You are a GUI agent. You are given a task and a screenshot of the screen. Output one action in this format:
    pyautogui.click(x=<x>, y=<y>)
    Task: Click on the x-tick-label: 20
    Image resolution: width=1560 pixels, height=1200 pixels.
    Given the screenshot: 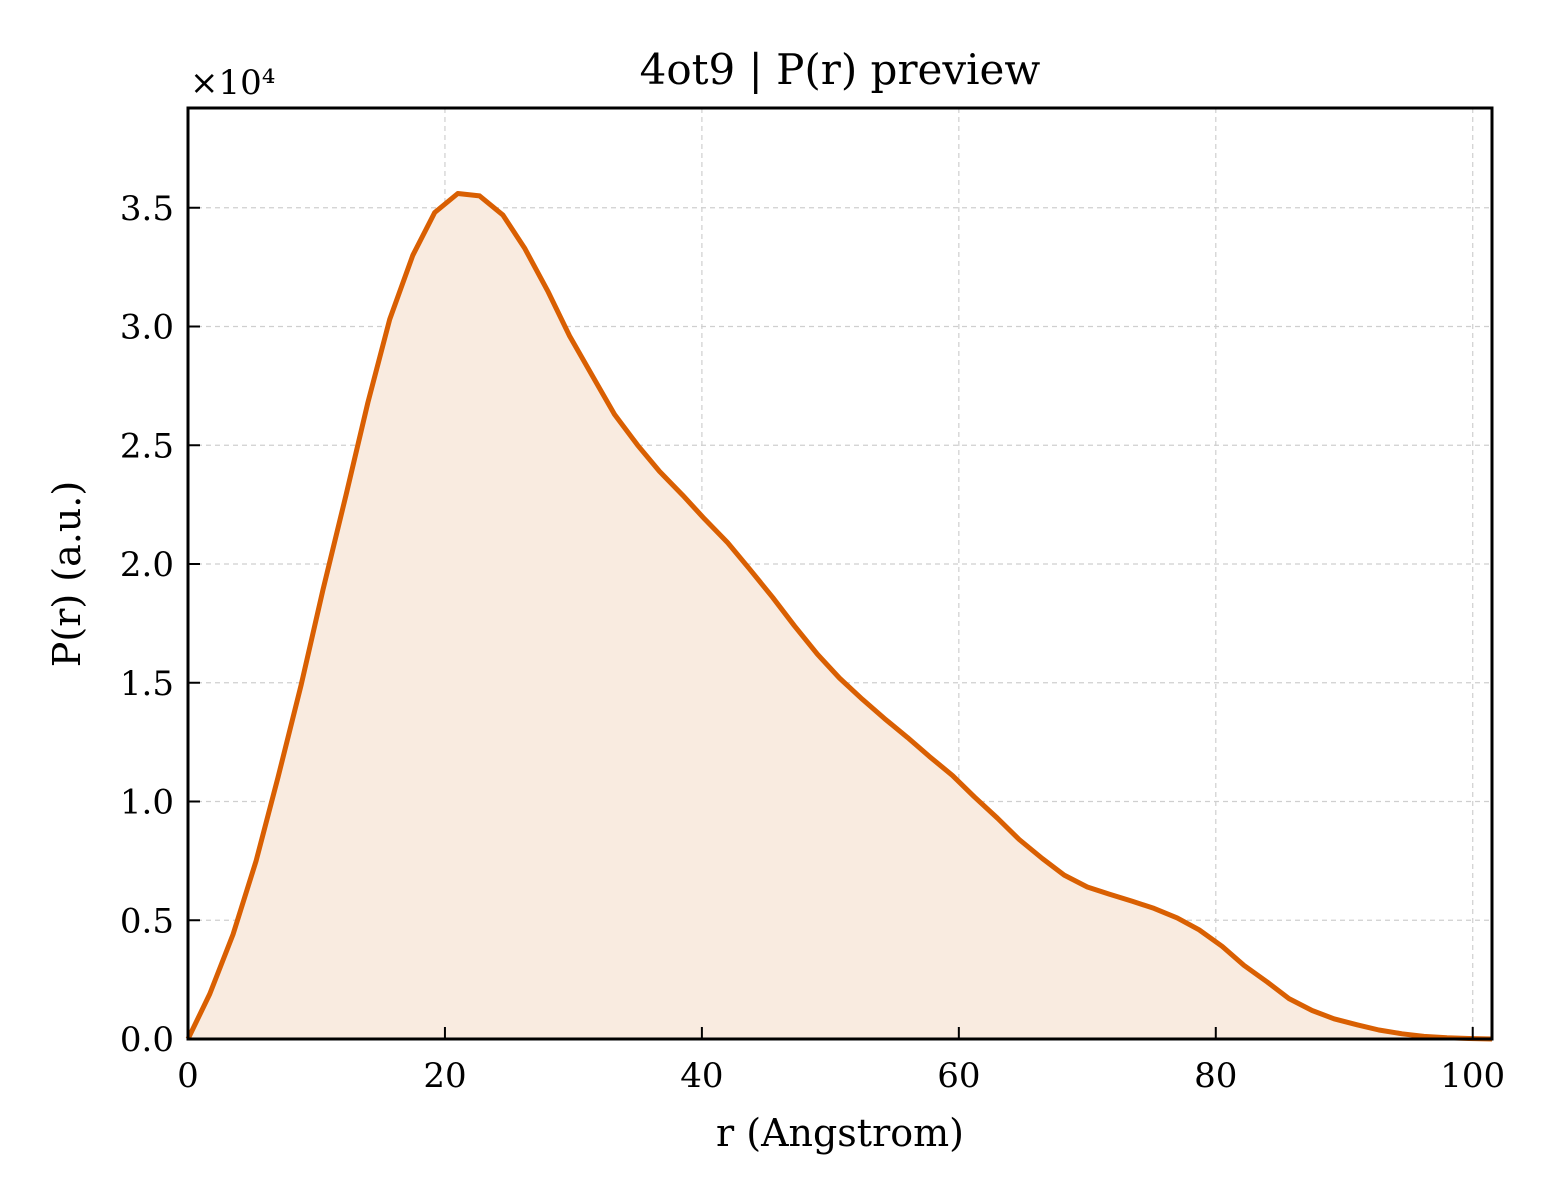 What is the action you would take?
    pyautogui.click(x=444, y=1076)
    